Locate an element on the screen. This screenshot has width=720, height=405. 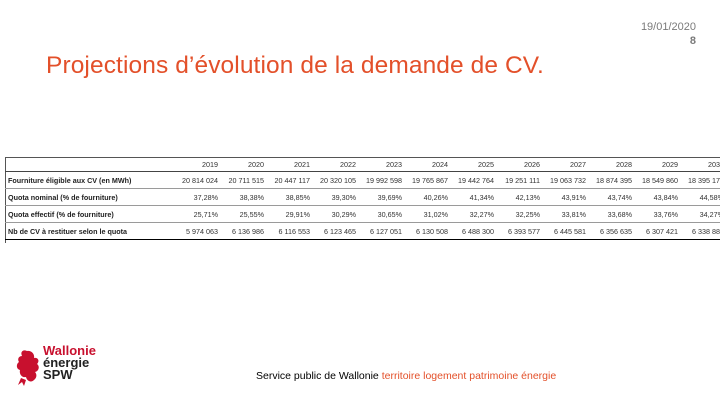
table-cell: 39,30% is located at coordinates (336, 197).